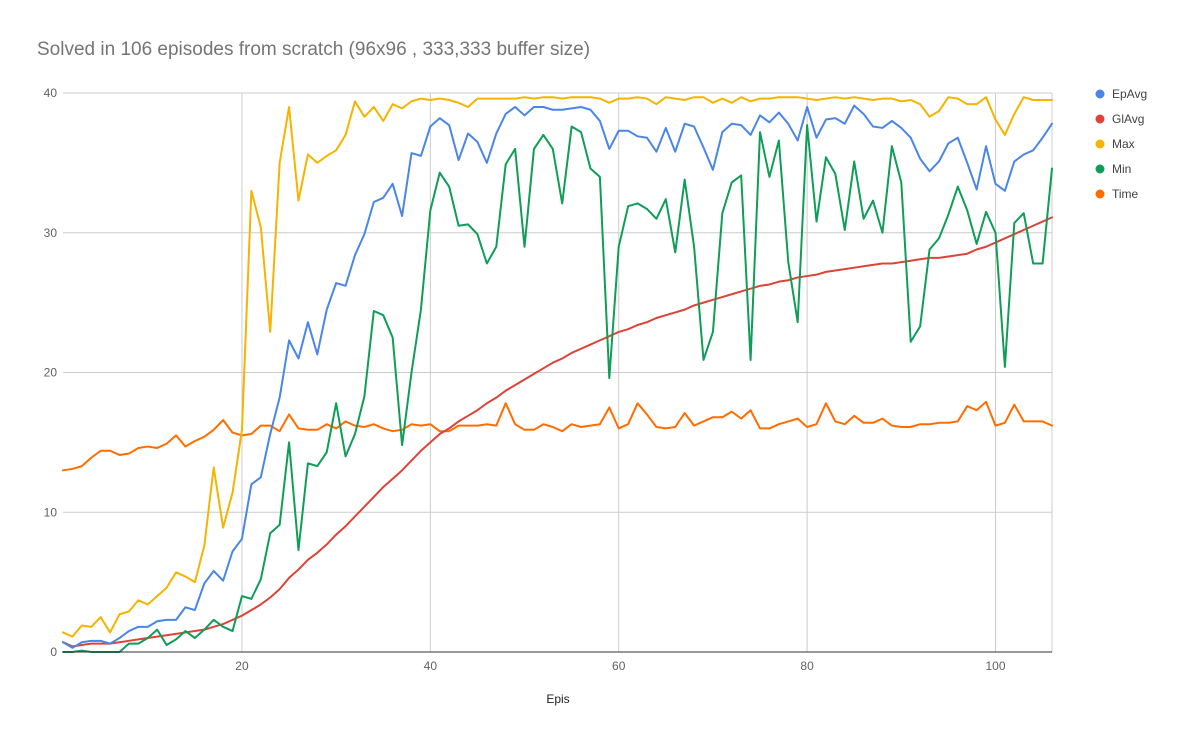  I want to click on legend: EpAvg GlAvg Max Min Time, so click(1121, 144).